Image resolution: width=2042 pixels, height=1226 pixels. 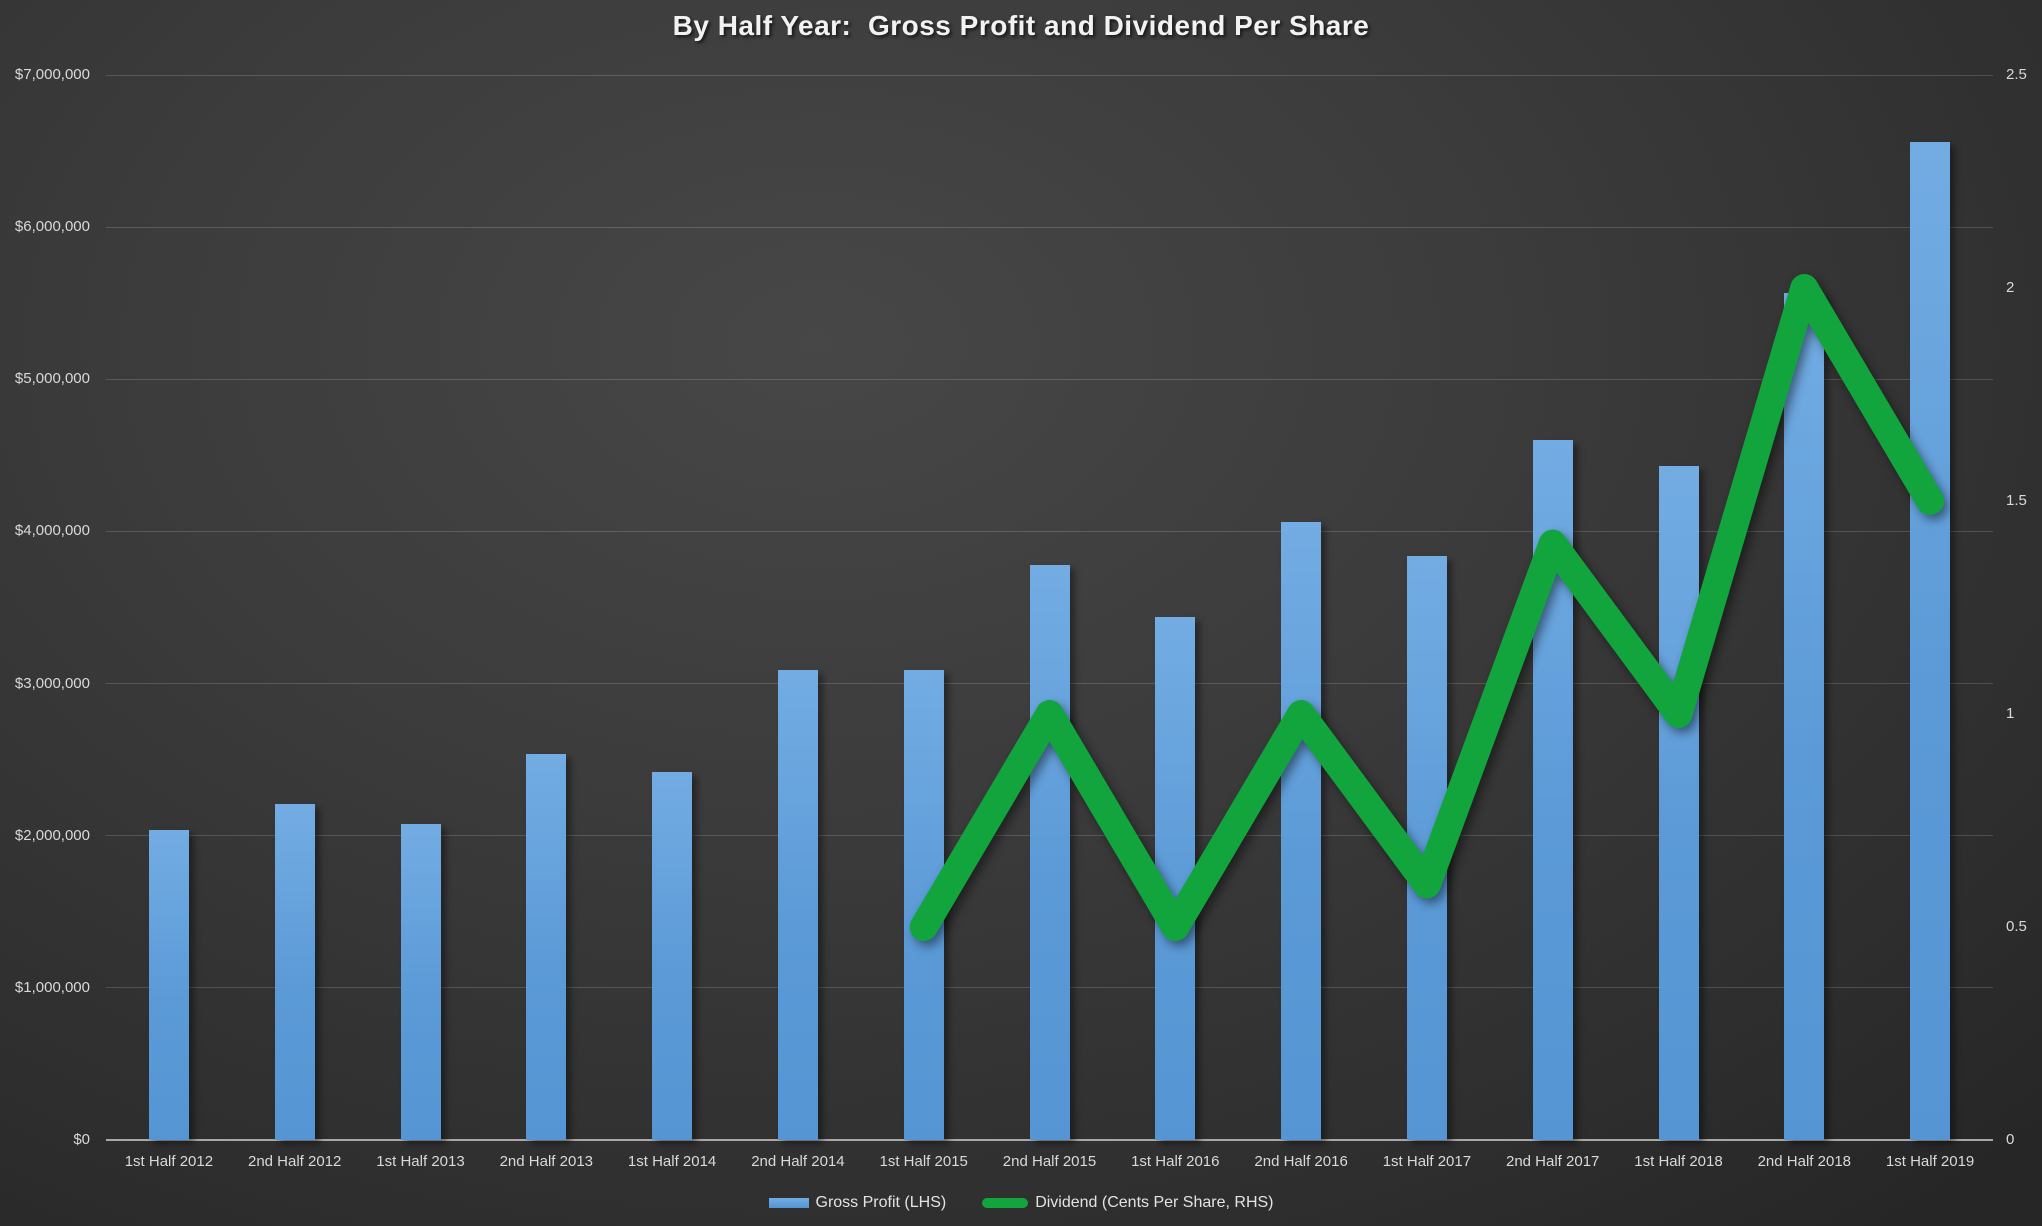 I want to click on legend-item-dividend: Dividend (Cents Per Share, RHS), so click(x=1128, y=1203).